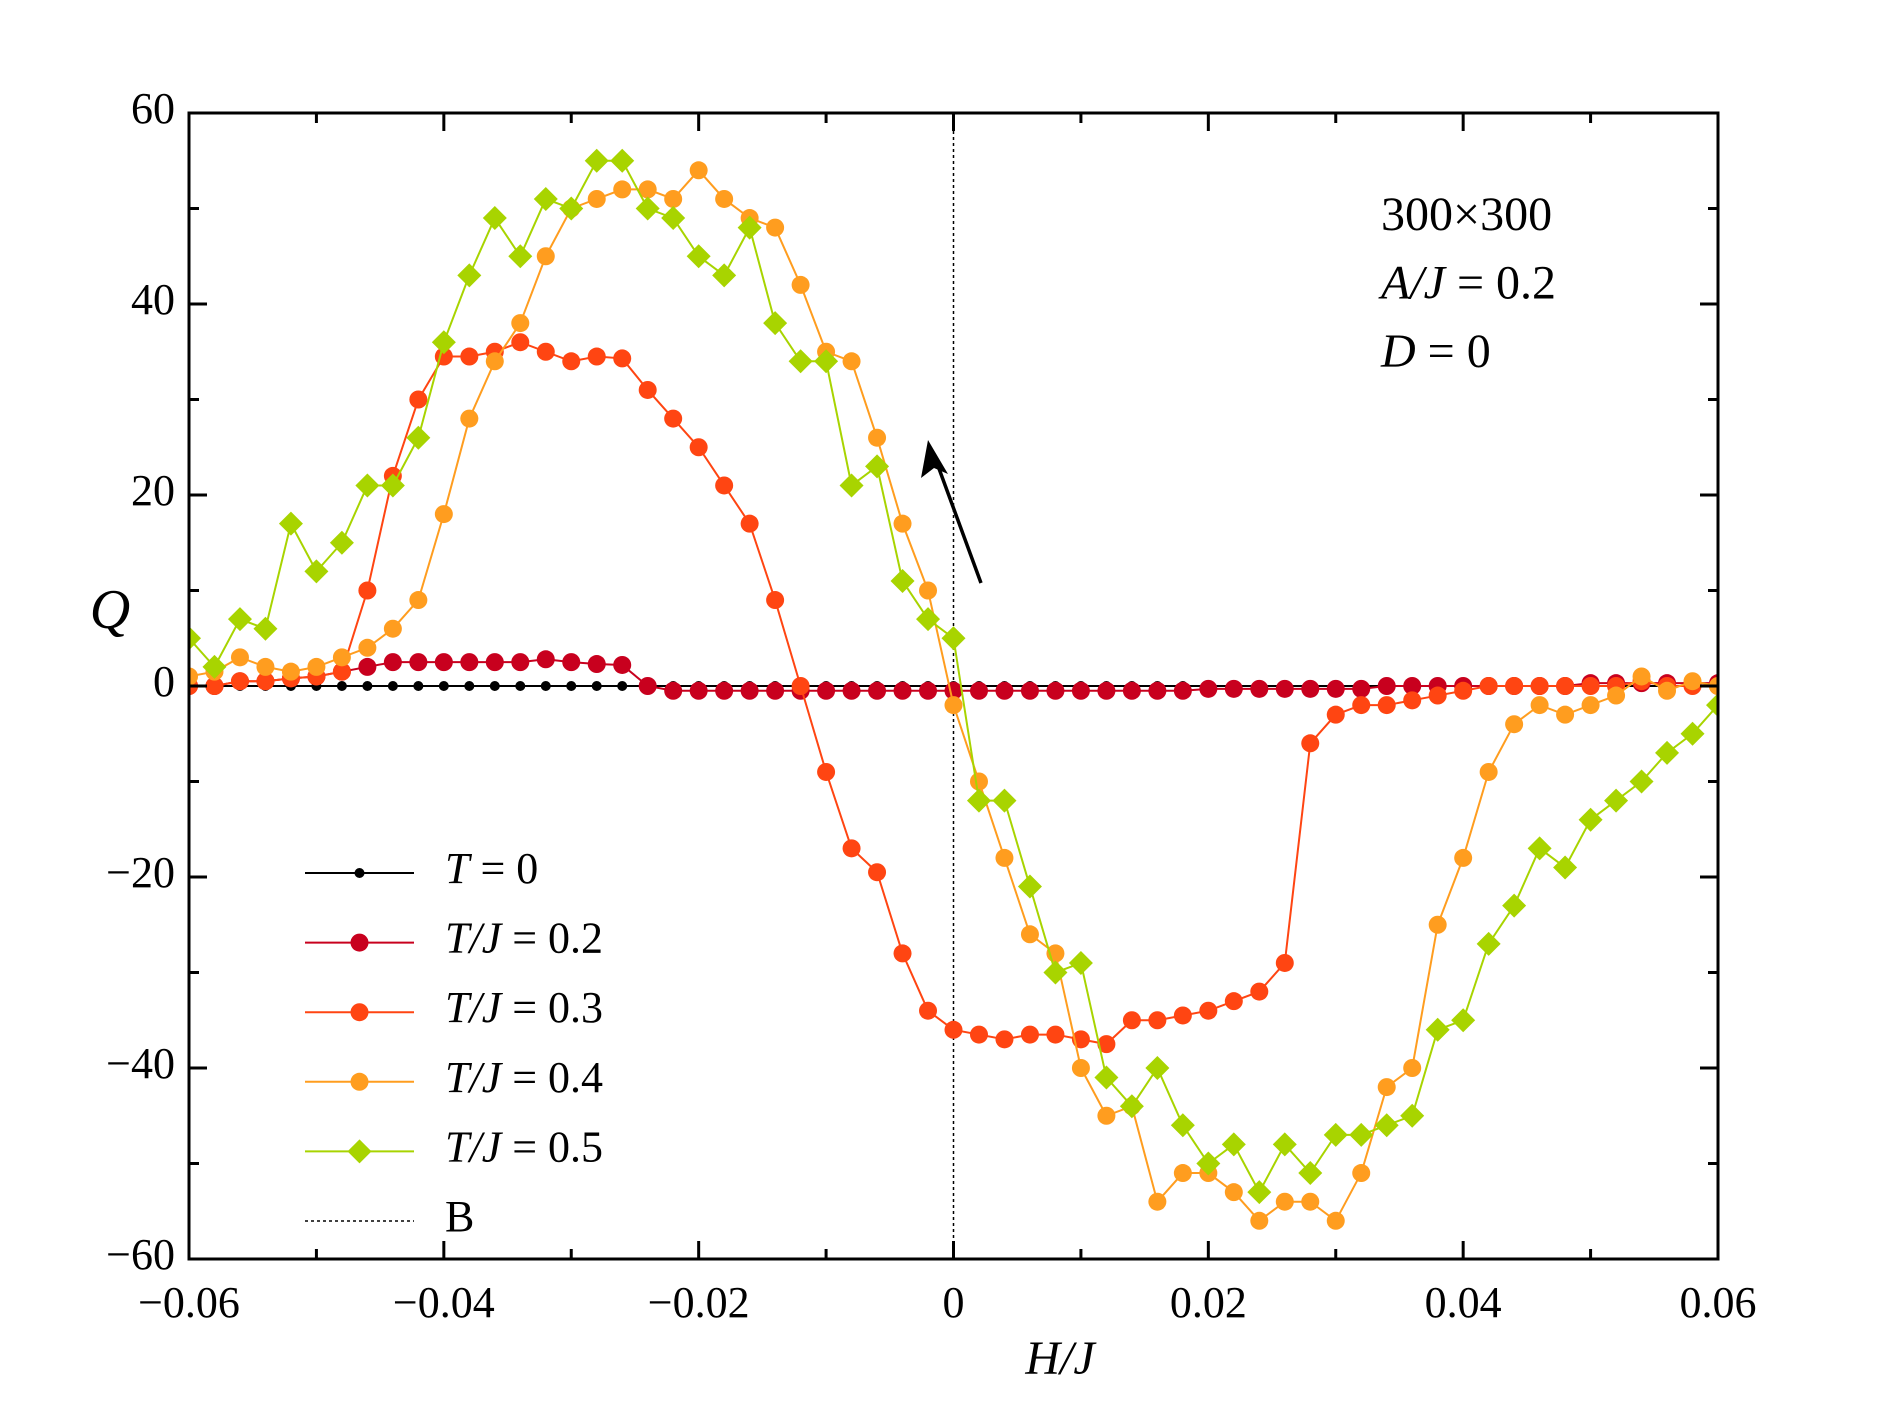 The image size is (1889, 1417). What do you see at coordinates (1208, 1302) in the screenshot?
I see `x-tick-label: 0.02` at bounding box center [1208, 1302].